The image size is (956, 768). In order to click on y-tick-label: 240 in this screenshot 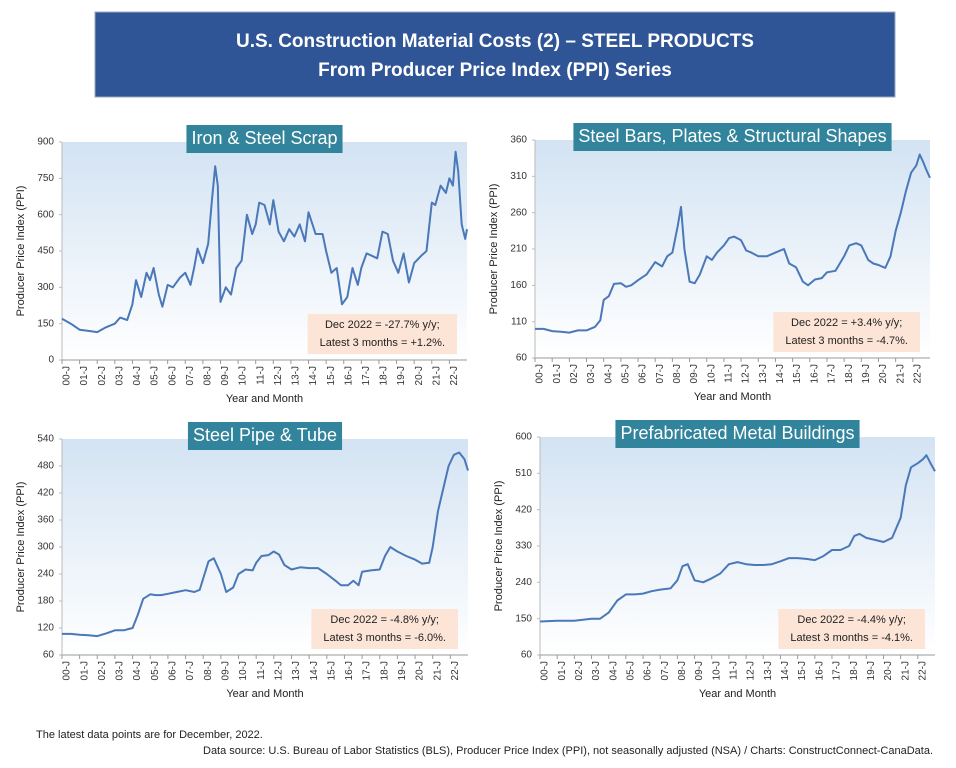, I will do `click(45, 574)`.